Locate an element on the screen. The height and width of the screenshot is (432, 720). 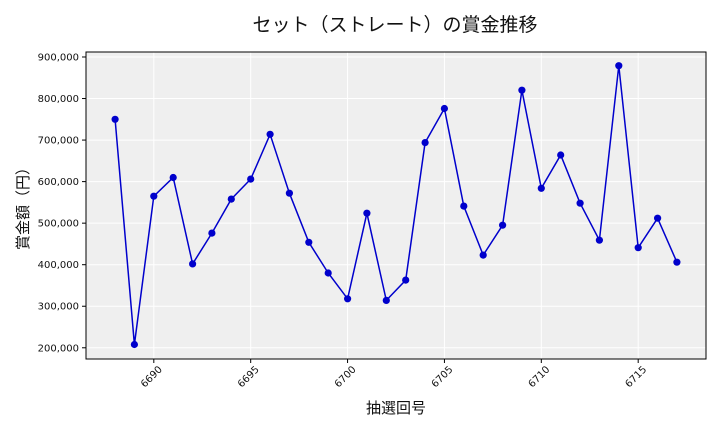
y-tick-label: 800,000 is located at coordinates (58, 99).